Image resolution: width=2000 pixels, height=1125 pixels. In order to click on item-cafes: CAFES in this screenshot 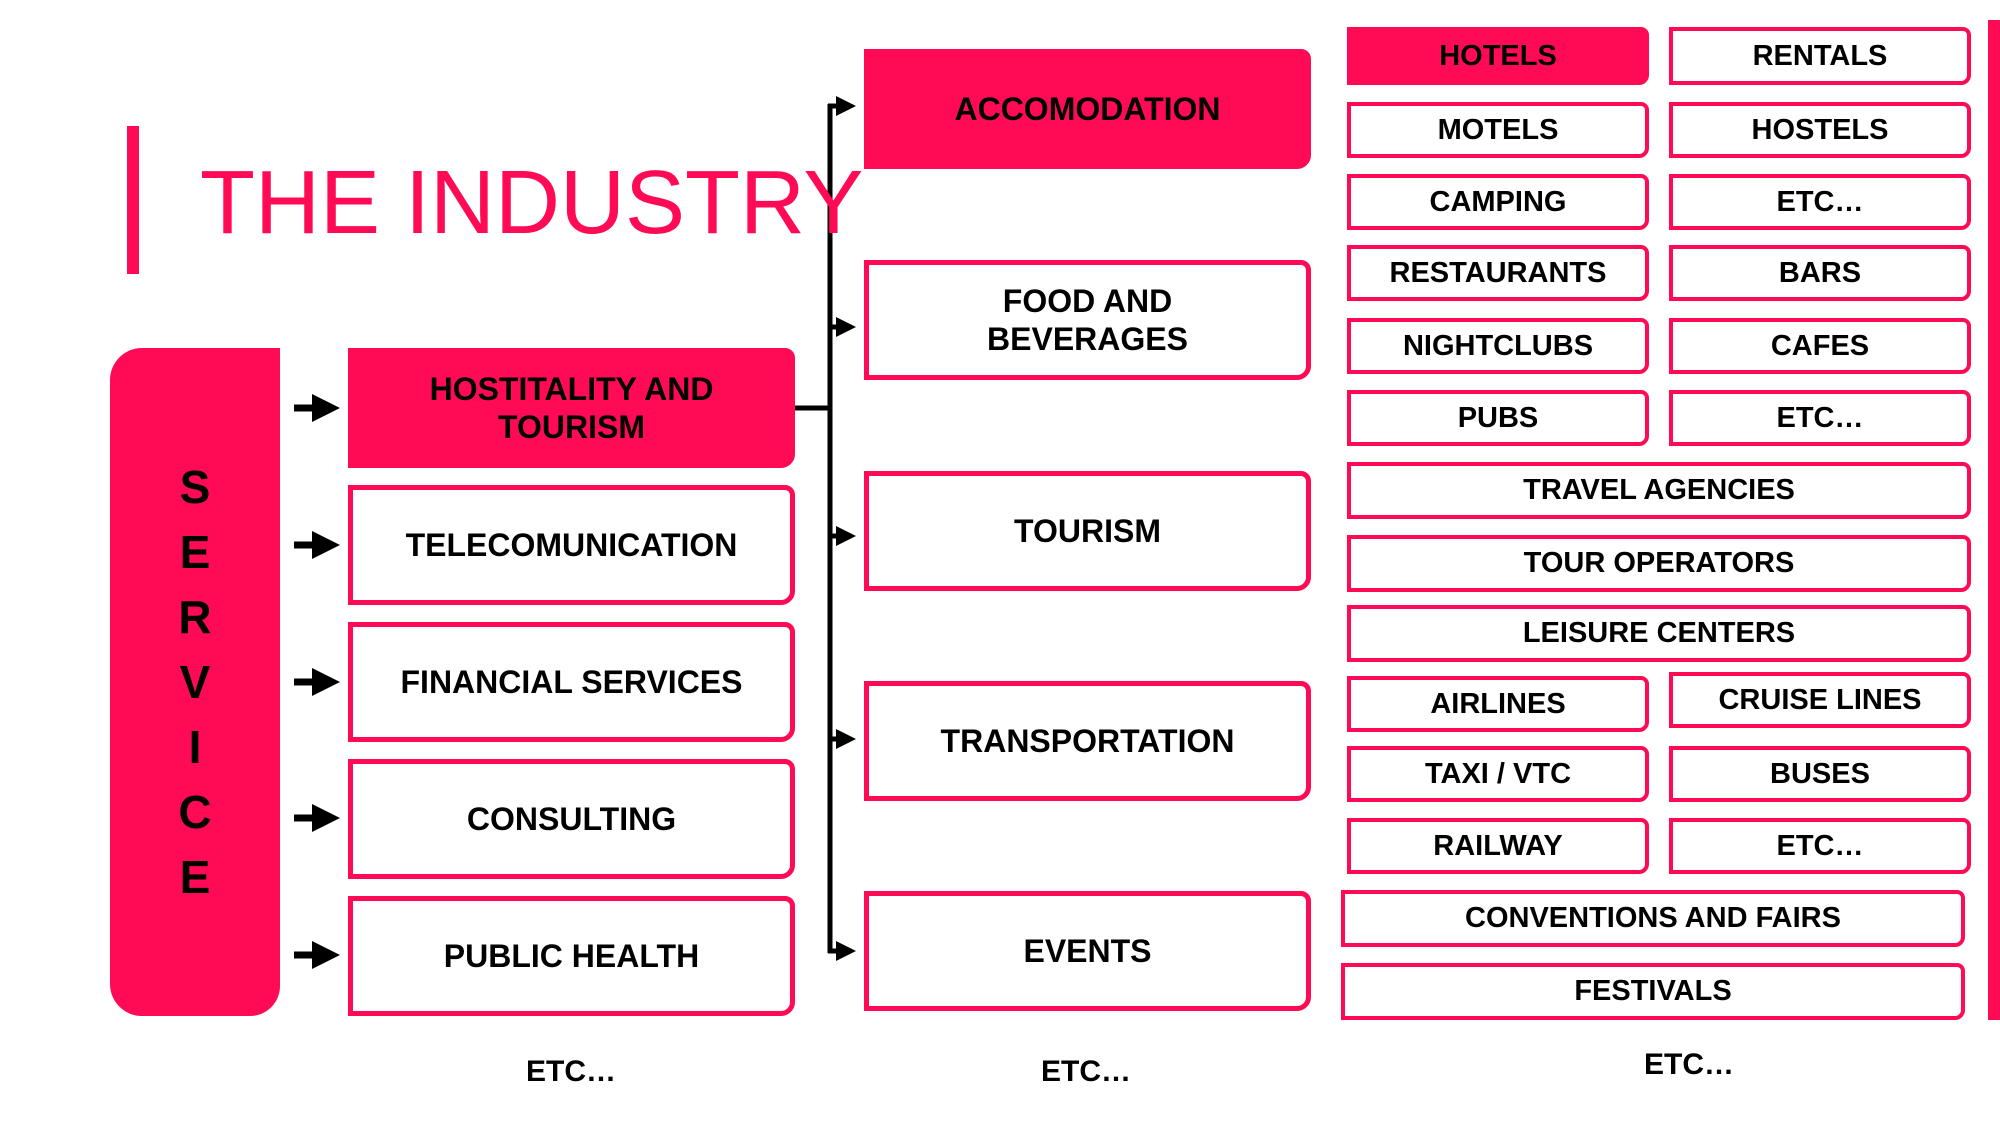, I will do `click(1820, 346)`.